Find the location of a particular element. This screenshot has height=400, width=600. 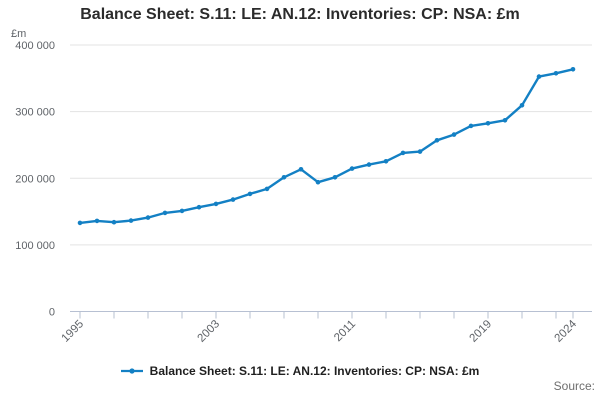

legend-line-marker-icon is located at coordinates (131, 371).